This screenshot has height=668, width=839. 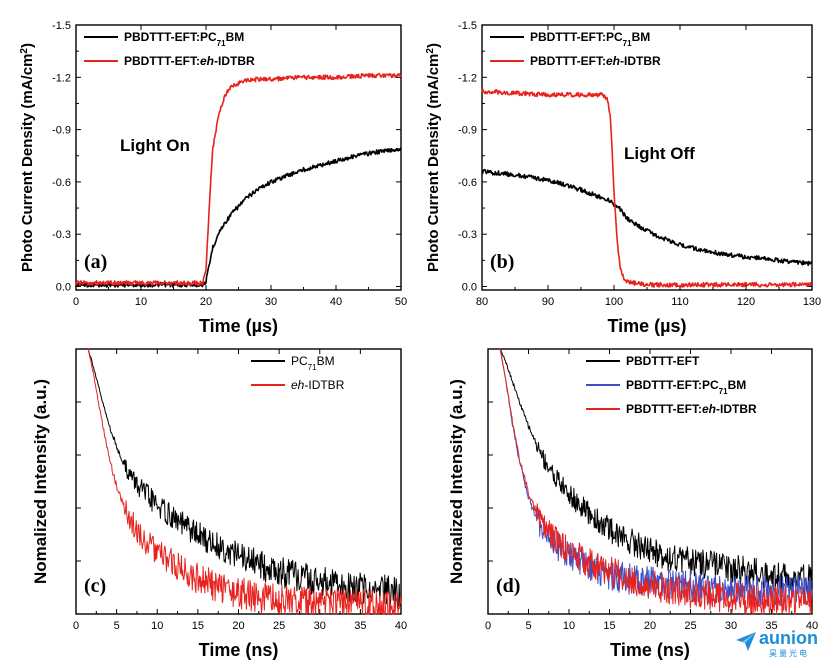 What do you see at coordinates (95, 586) in the screenshot?
I see `panel-label: (c)` at bounding box center [95, 586].